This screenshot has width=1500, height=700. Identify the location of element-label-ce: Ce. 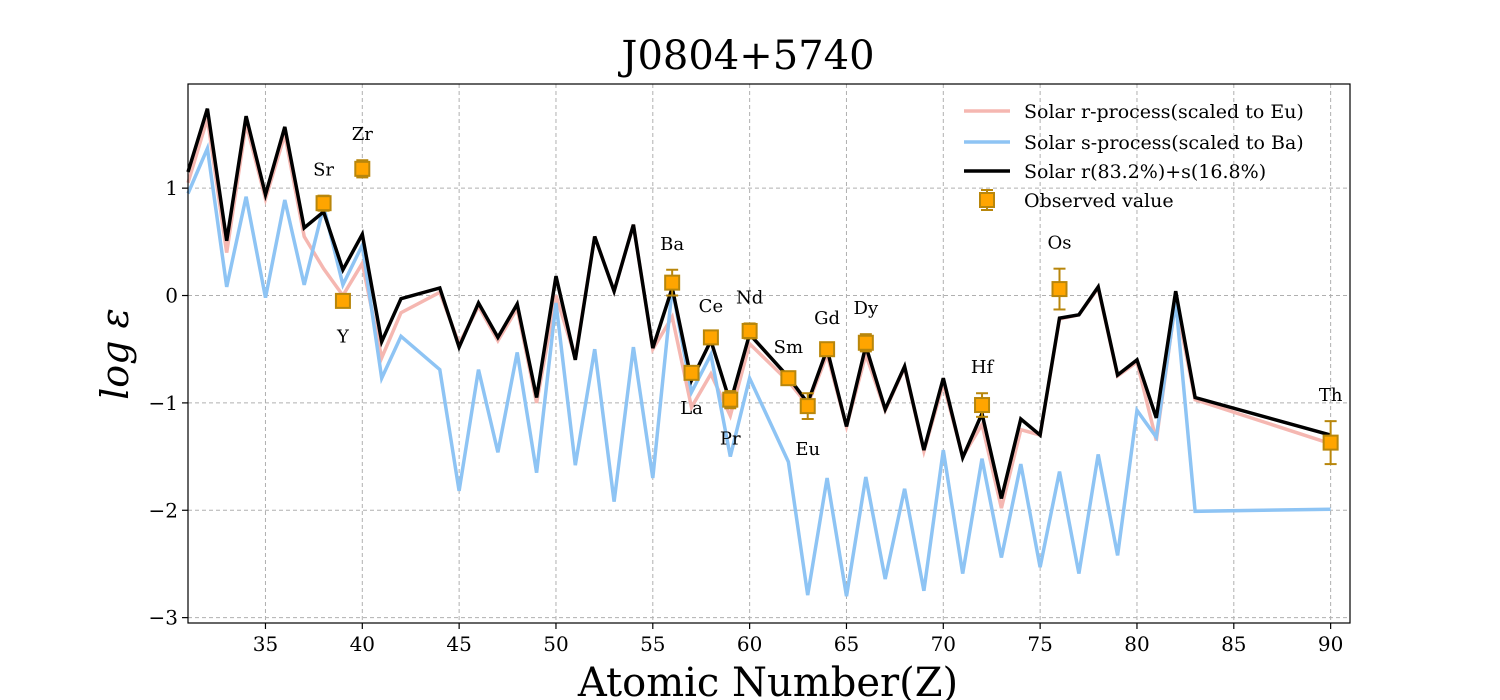
(711, 306).